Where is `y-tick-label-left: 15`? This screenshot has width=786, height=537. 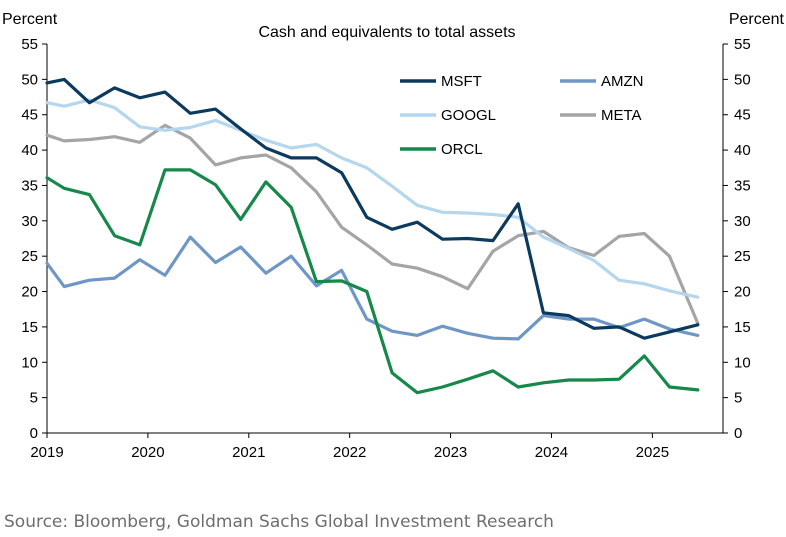 y-tick-label-left: 15 is located at coordinates (29, 327).